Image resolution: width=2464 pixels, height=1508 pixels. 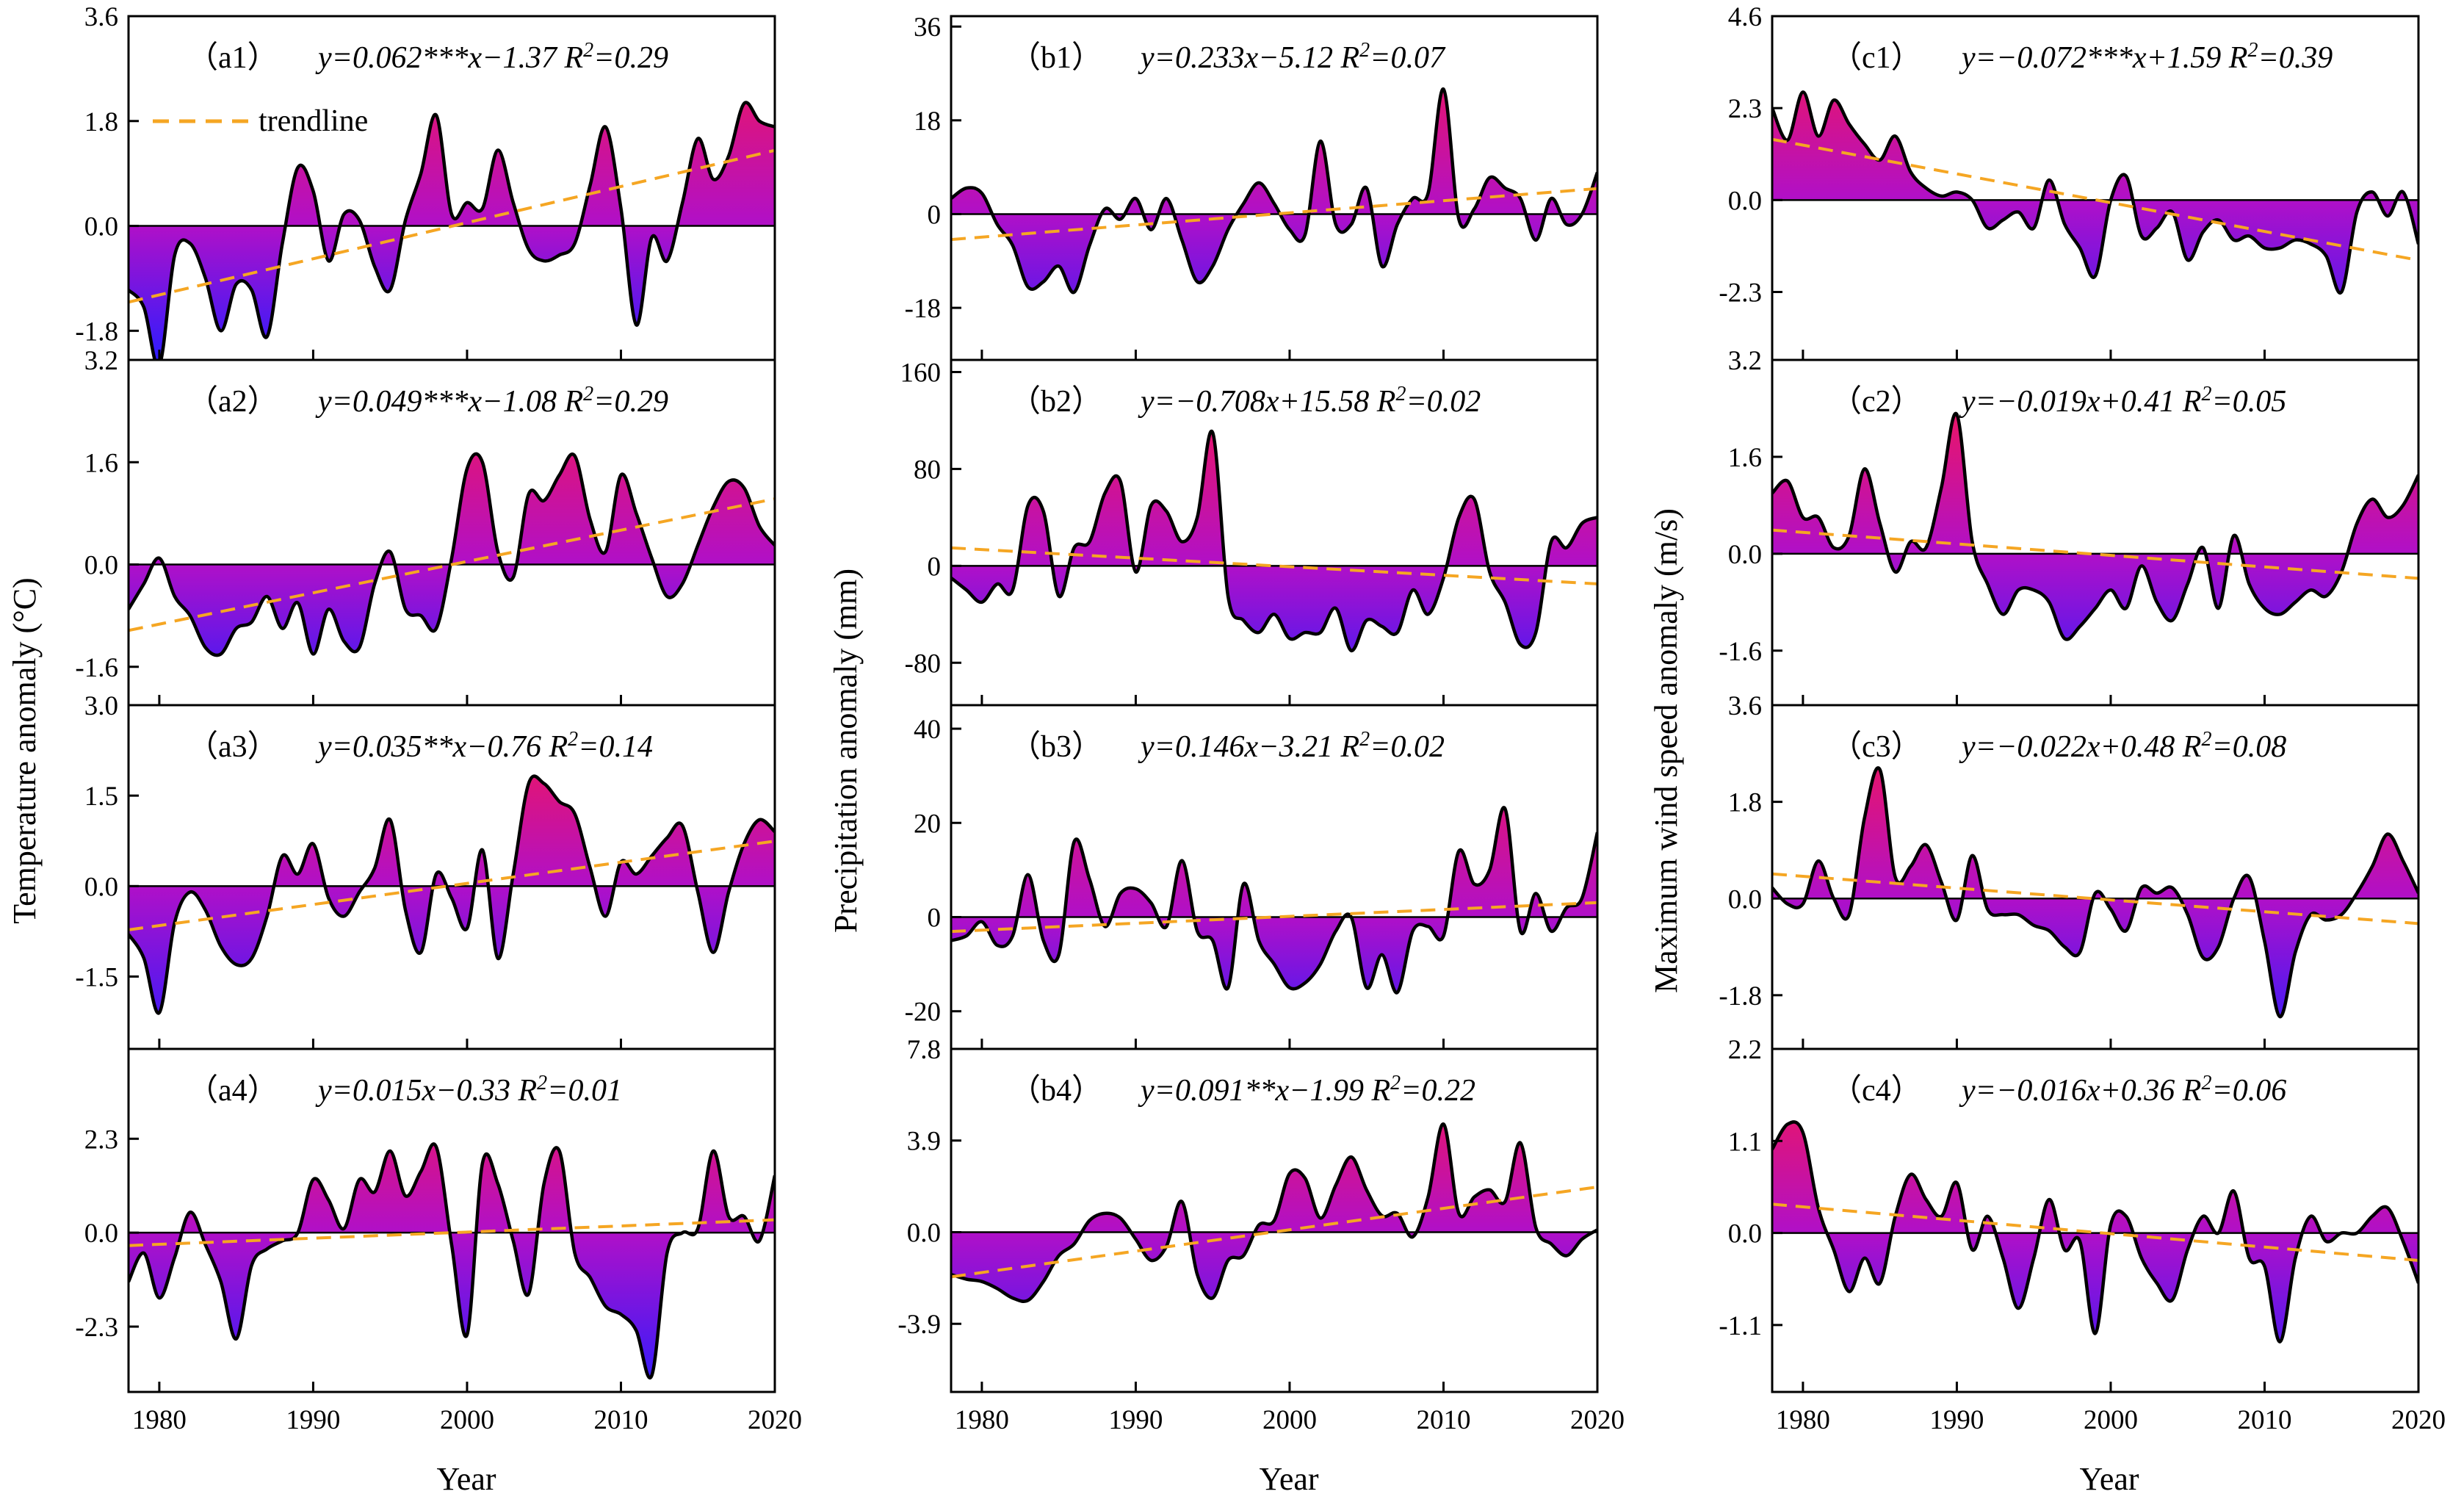 I want to click on anomaly-curve-b2, so click(x=1274, y=541).